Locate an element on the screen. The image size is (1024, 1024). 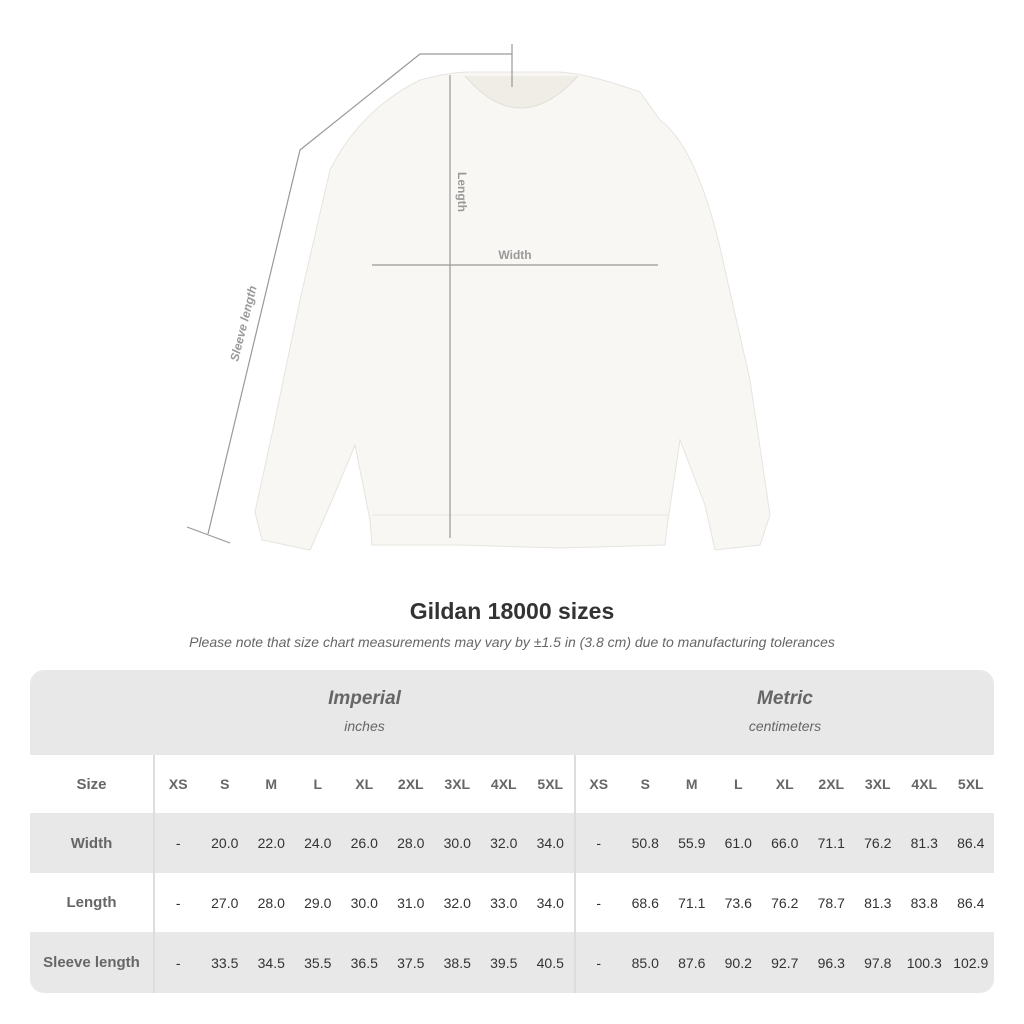
metric-cell: 83.8 is located at coordinates (924, 902).